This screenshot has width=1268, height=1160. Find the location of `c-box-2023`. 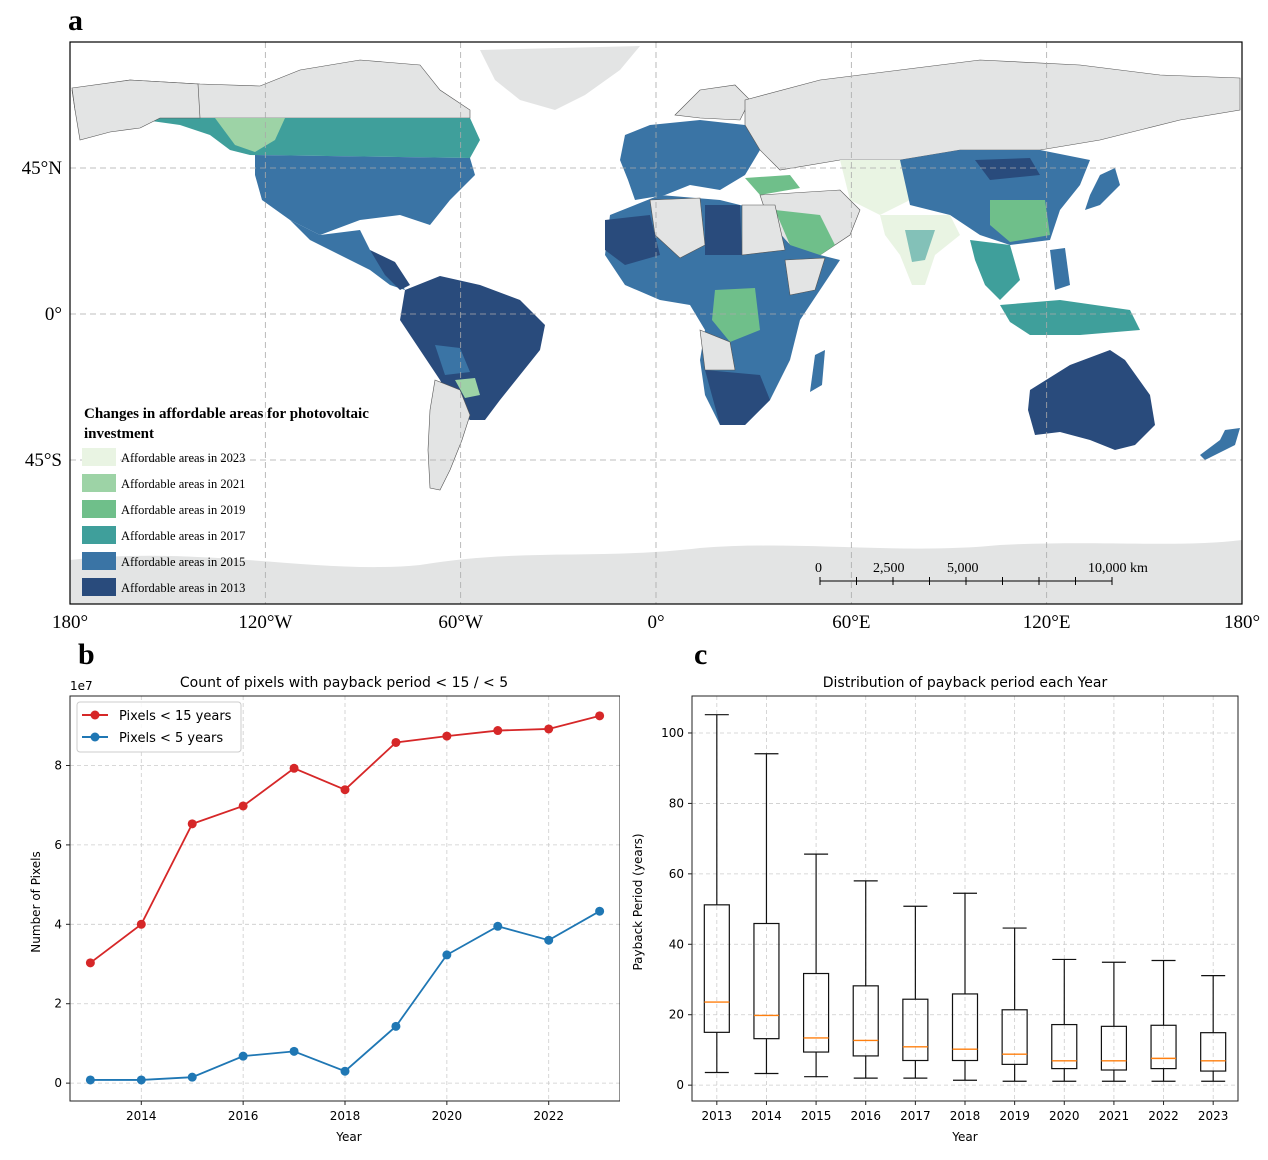

c-box-2023 is located at coordinates (1213, 1028).